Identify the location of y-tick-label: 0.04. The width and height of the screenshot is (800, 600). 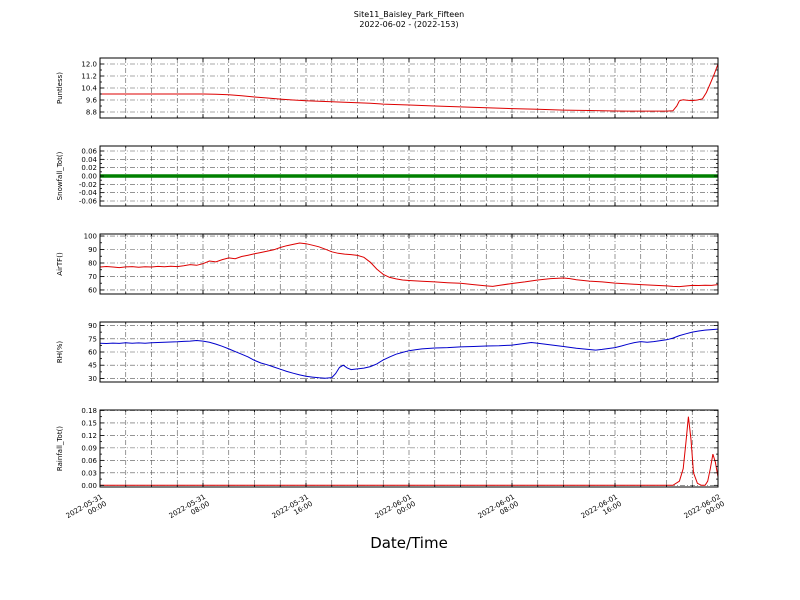
(89, 160).